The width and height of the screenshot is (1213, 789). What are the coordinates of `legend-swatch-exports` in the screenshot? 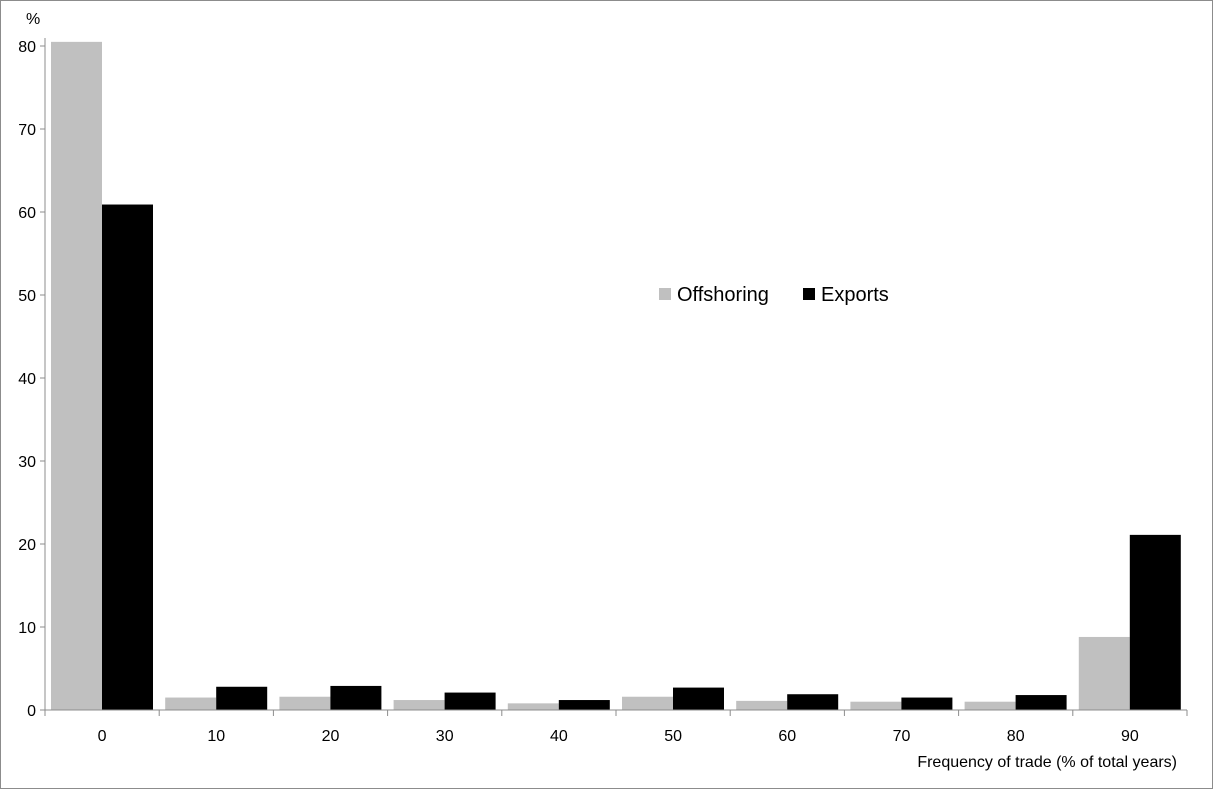 It's located at (809, 294).